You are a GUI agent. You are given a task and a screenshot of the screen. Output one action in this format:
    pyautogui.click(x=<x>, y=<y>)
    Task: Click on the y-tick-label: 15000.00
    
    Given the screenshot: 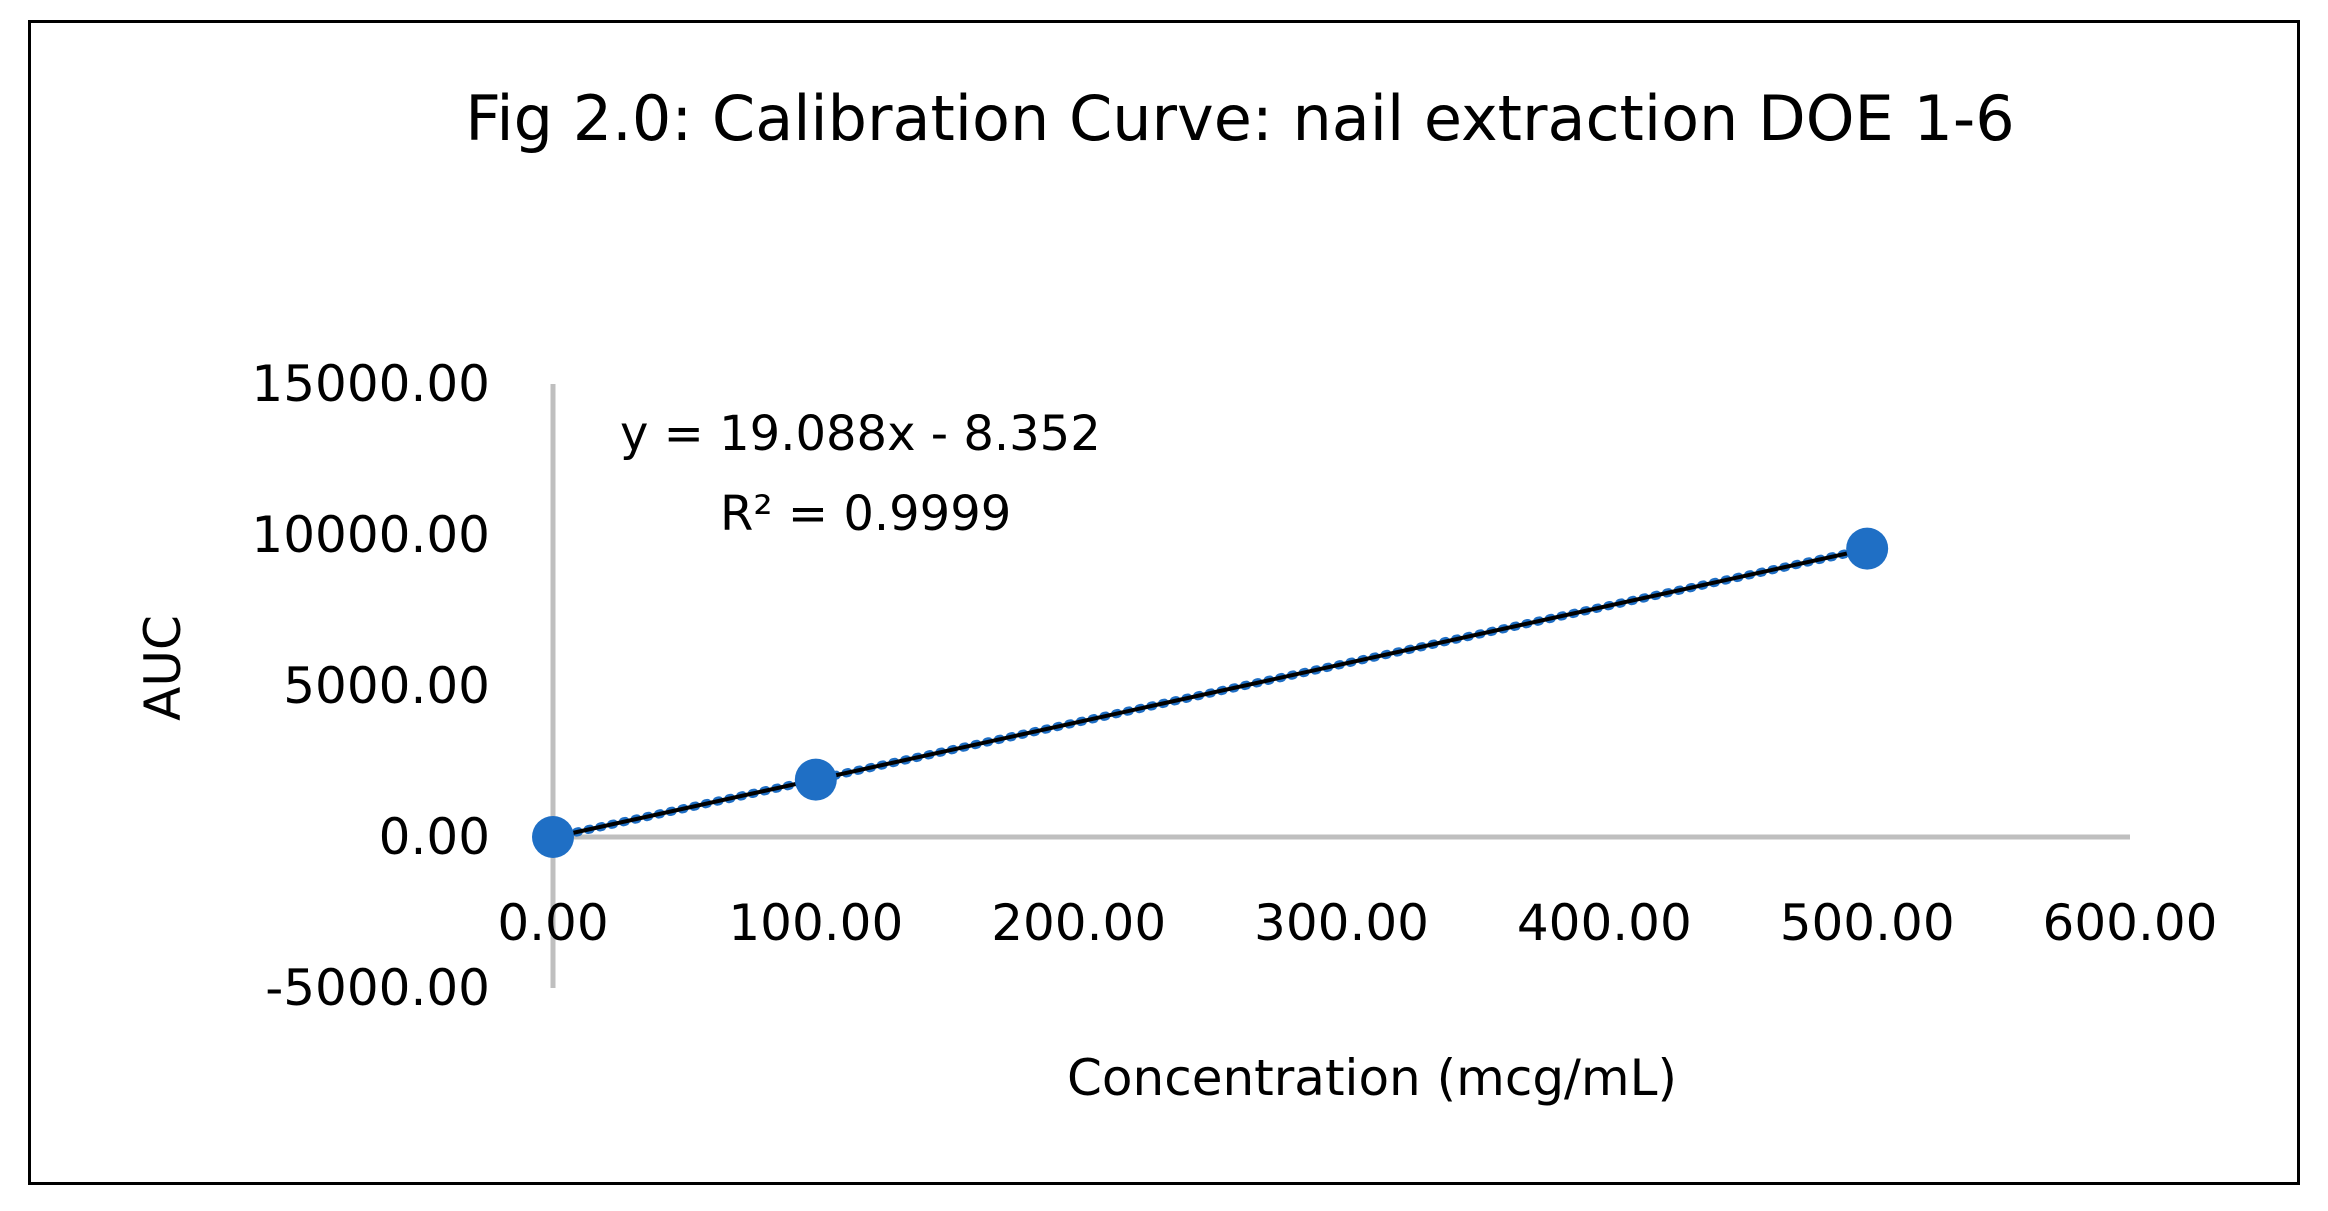 What is the action you would take?
    pyautogui.click(x=370, y=384)
    